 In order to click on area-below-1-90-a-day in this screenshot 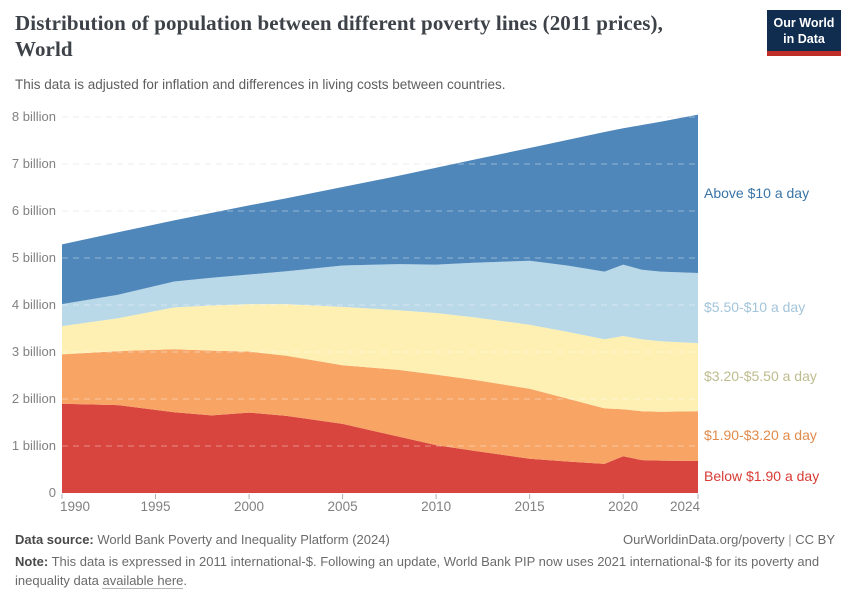, I will do `click(380, 448)`.